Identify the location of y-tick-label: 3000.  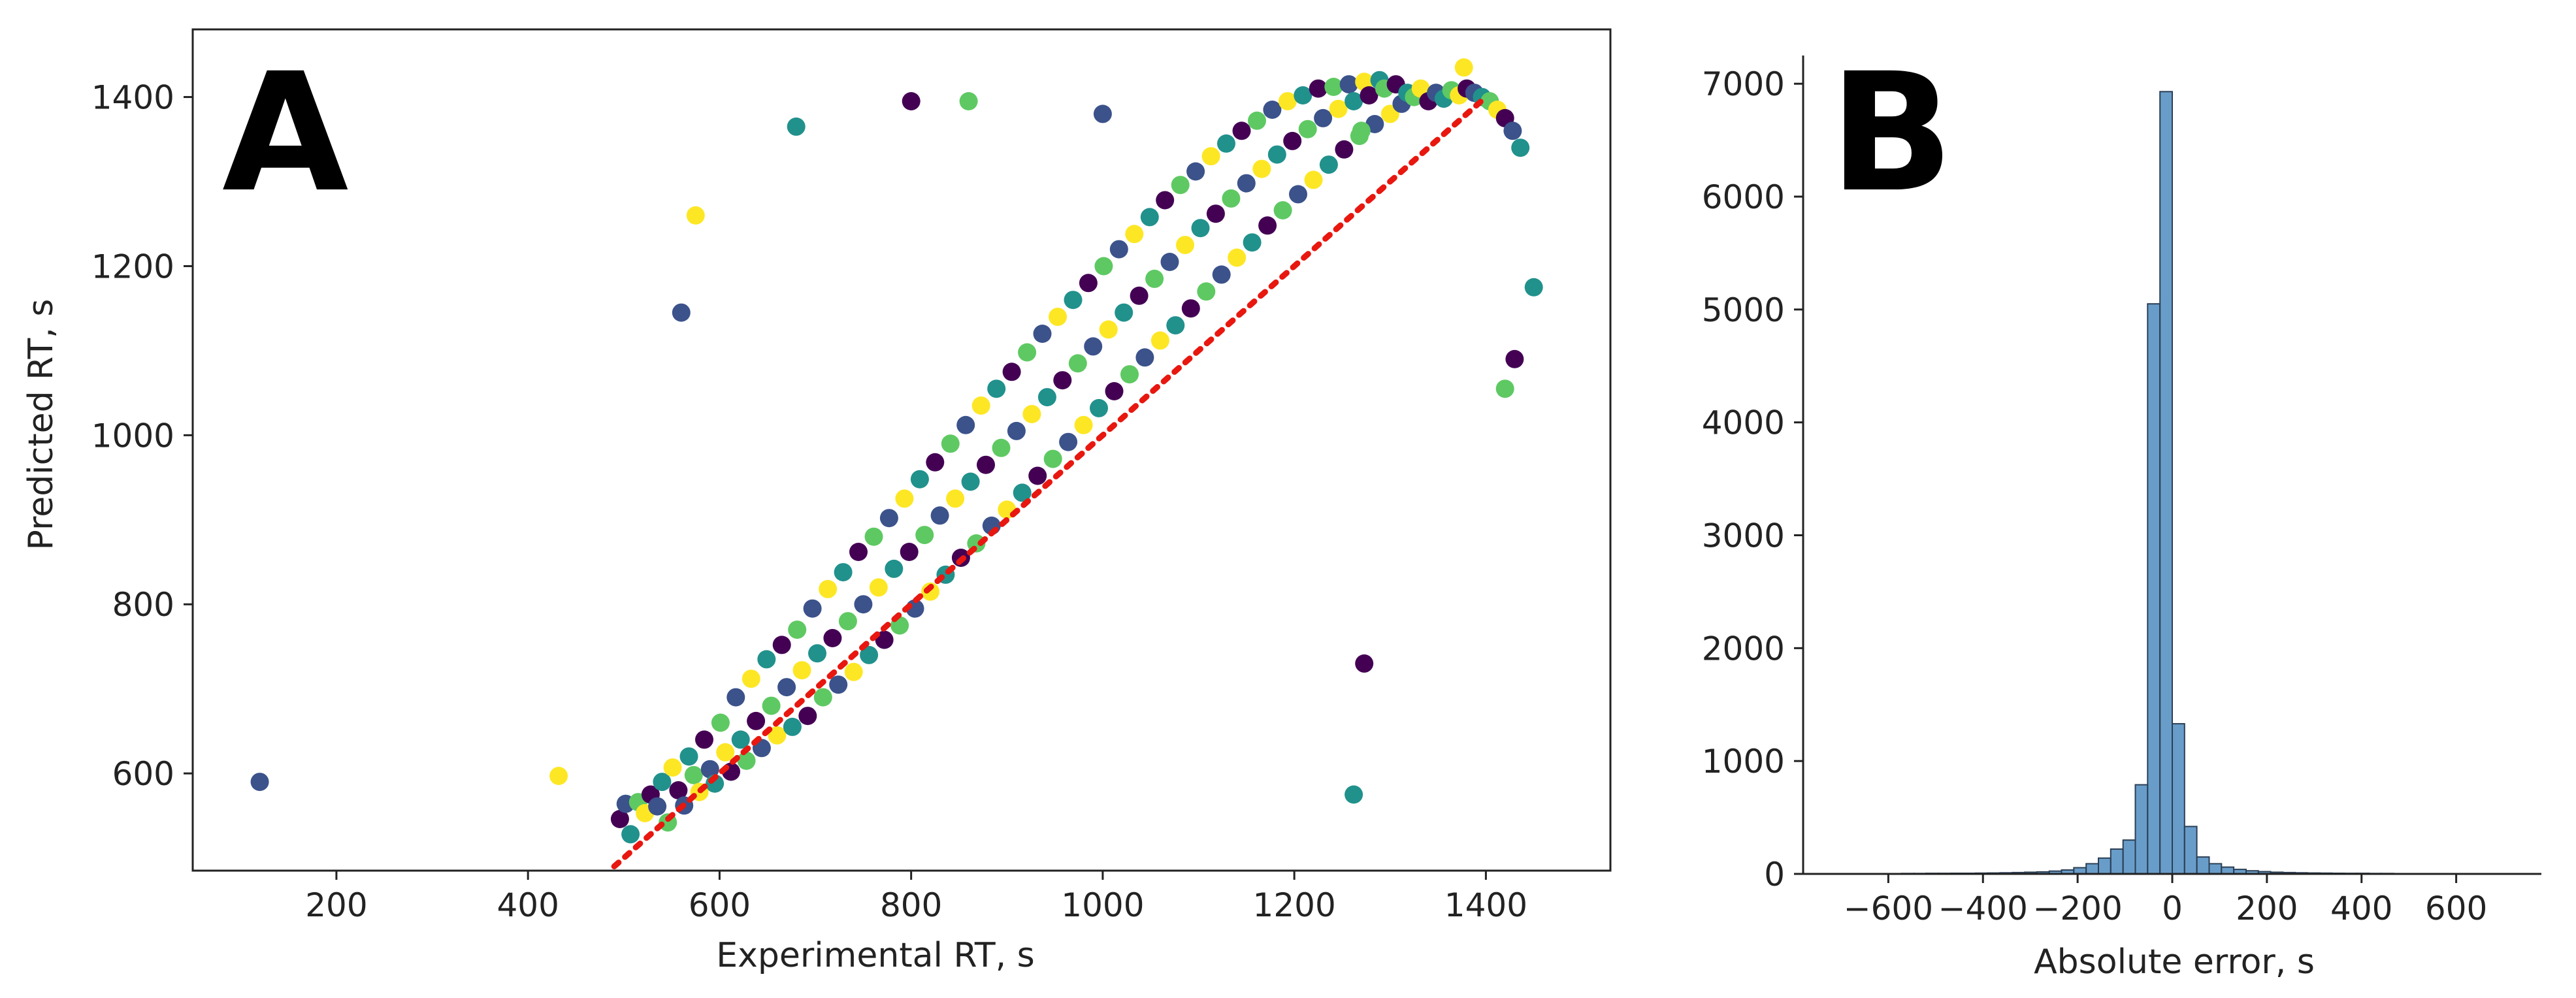
(1743, 536).